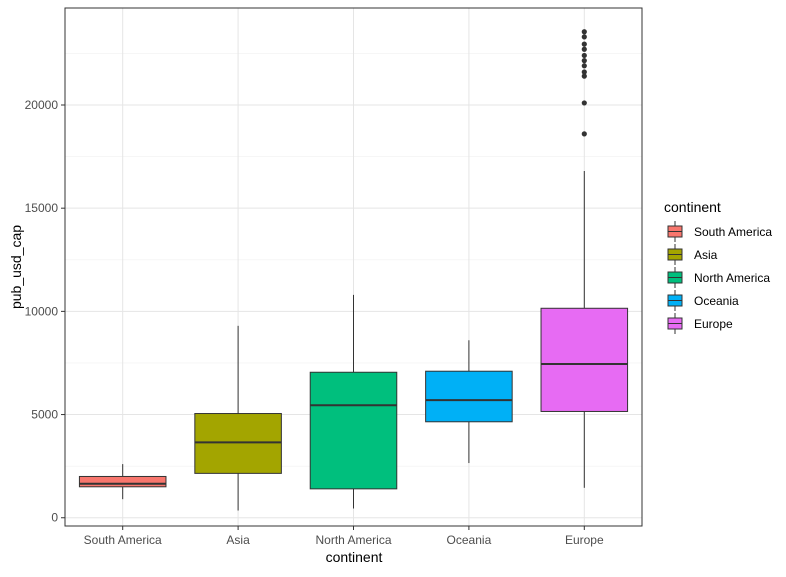 Image resolution: width=786 pixels, height=577 pixels. What do you see at coordinates (692, 207) in the screenshot?
I see `legend-title: continent` at bounding box center [692, 207].